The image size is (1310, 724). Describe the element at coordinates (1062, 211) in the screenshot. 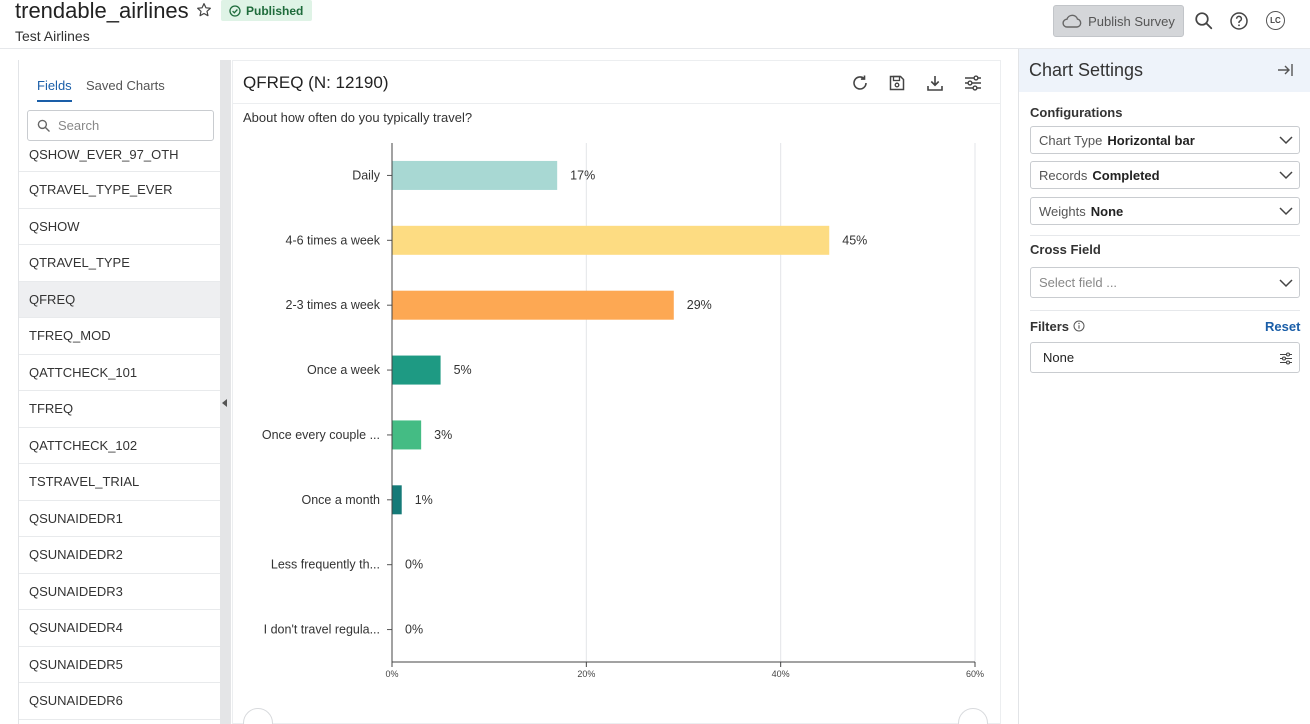

I see `weights-label: Weights` at that location.